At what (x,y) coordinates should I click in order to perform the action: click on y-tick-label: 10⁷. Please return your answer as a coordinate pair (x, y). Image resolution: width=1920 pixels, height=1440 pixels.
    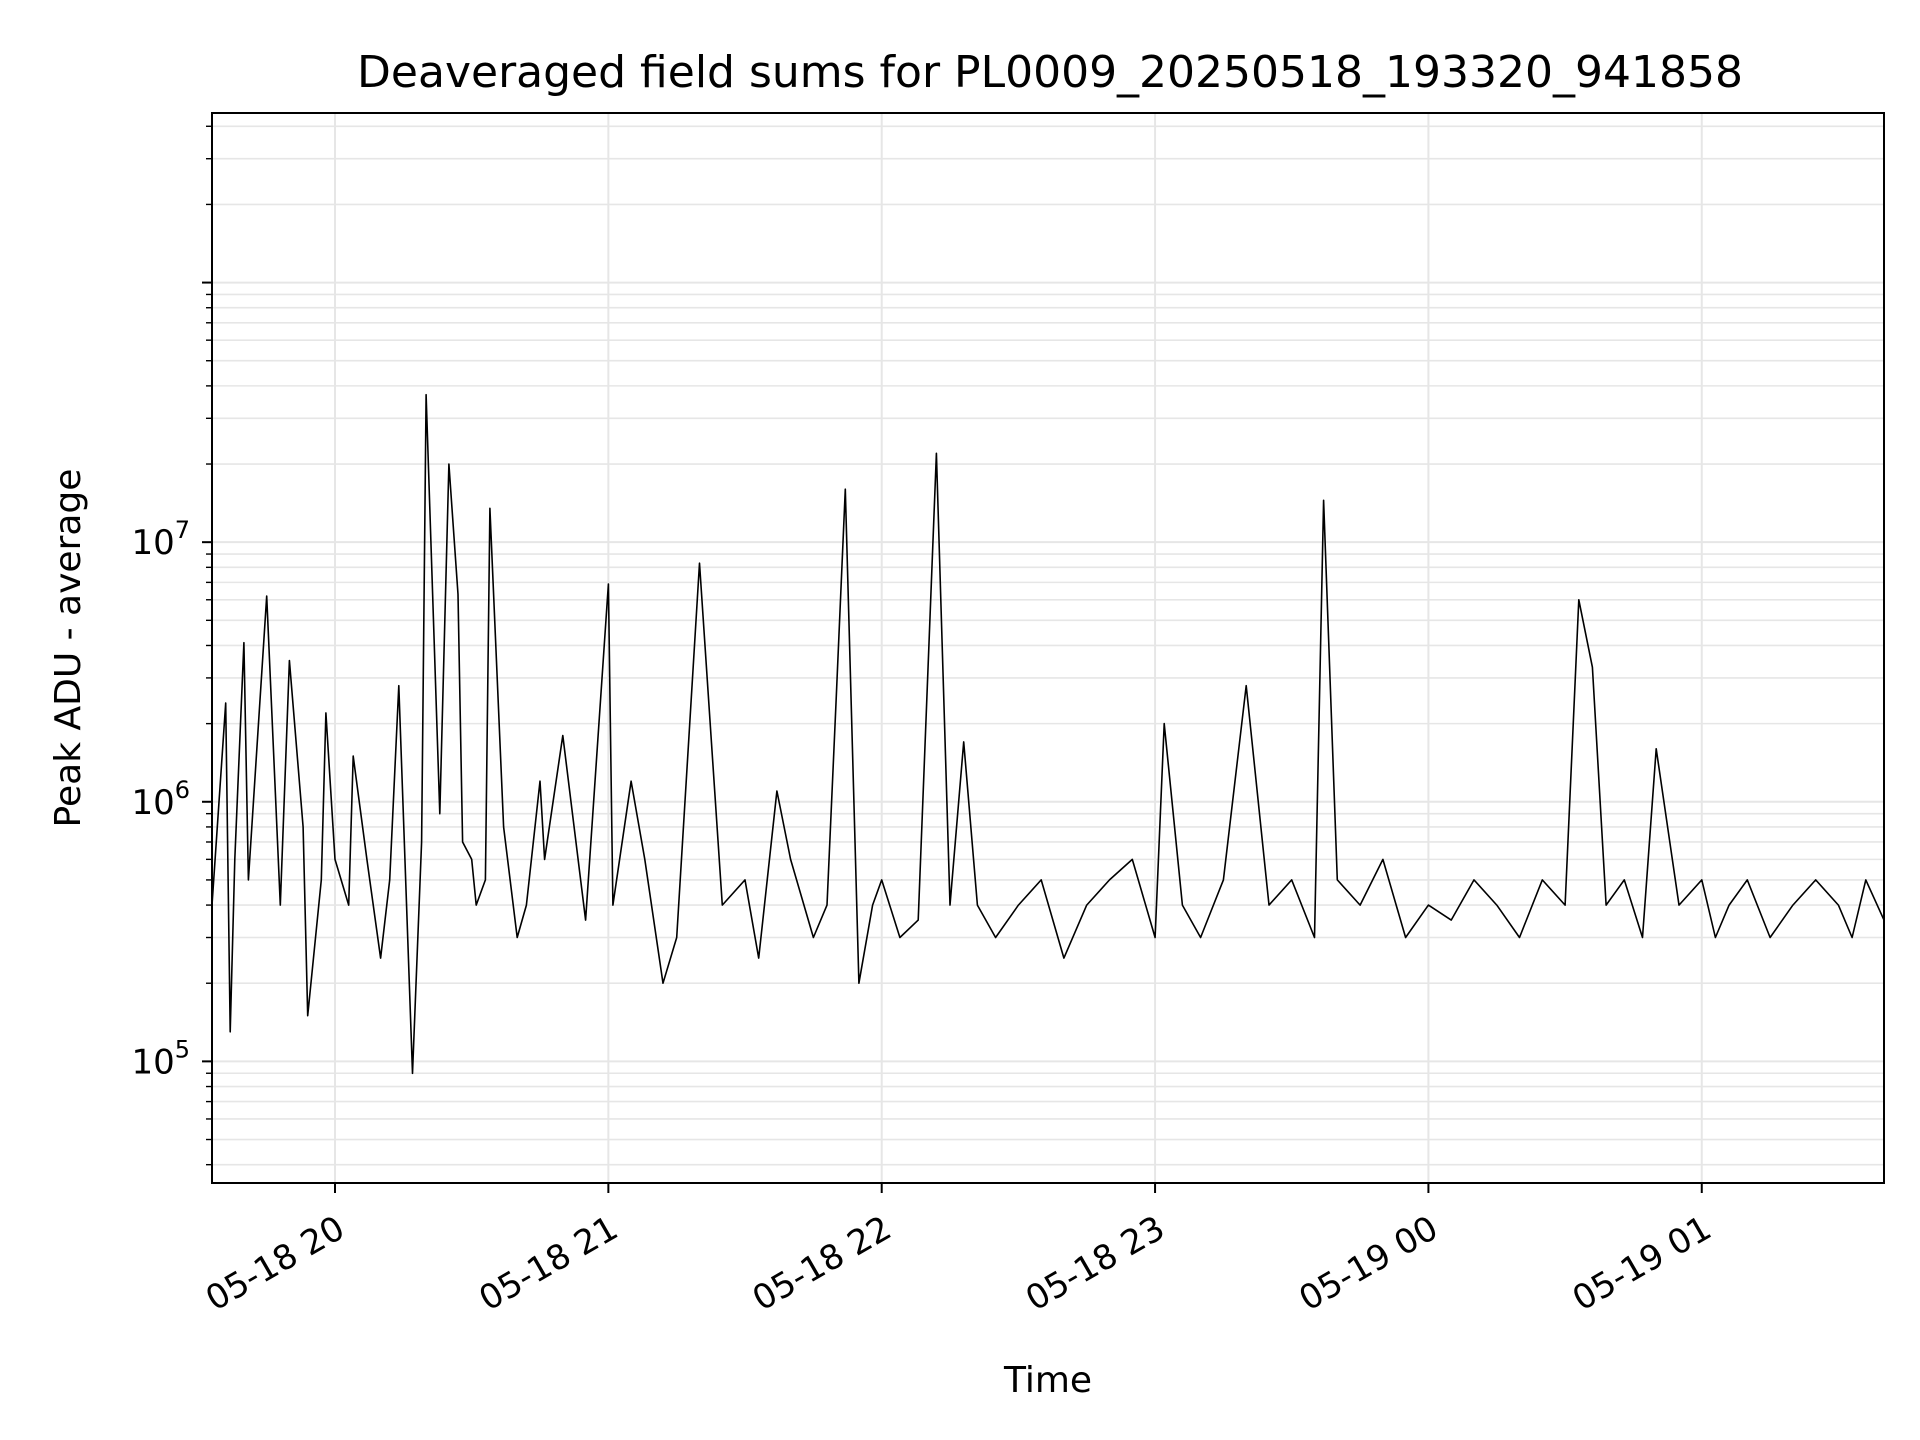
    Looking at the image, I should click on (160, 539).